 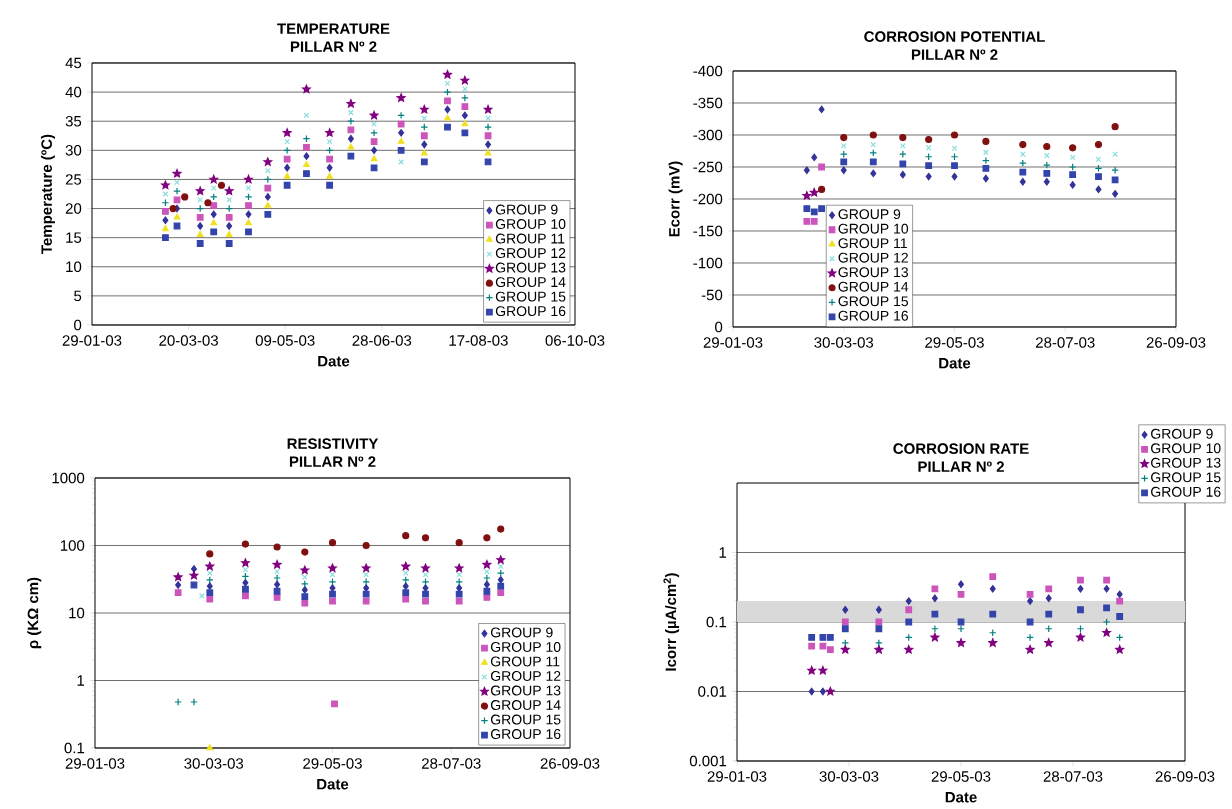 What do you see at coordinates (285, 340) in the screenshot?
I see `x-tick-label: 09-05-03` at bounding box center [285, 340].